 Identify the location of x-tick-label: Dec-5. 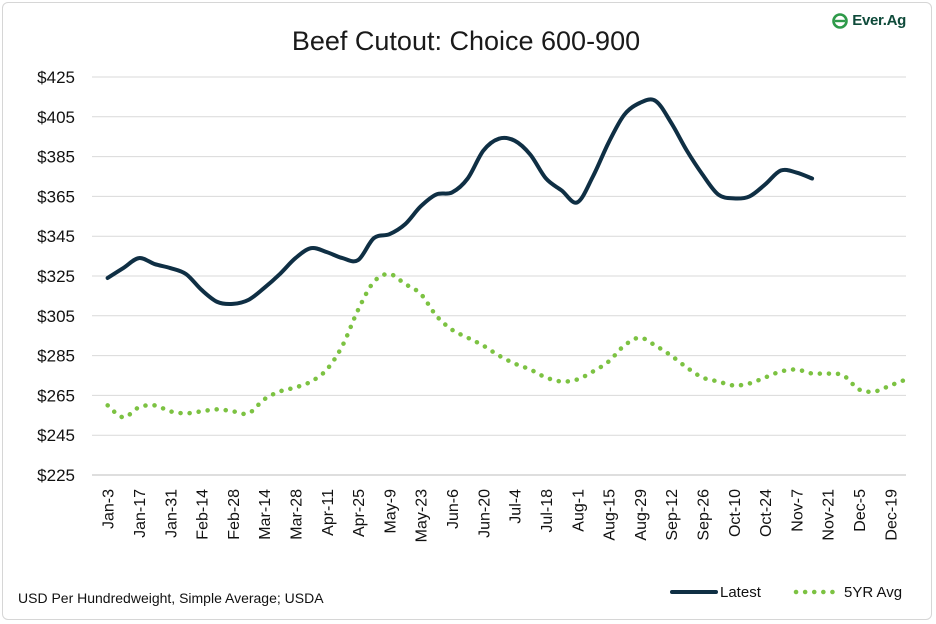
(860, 510).